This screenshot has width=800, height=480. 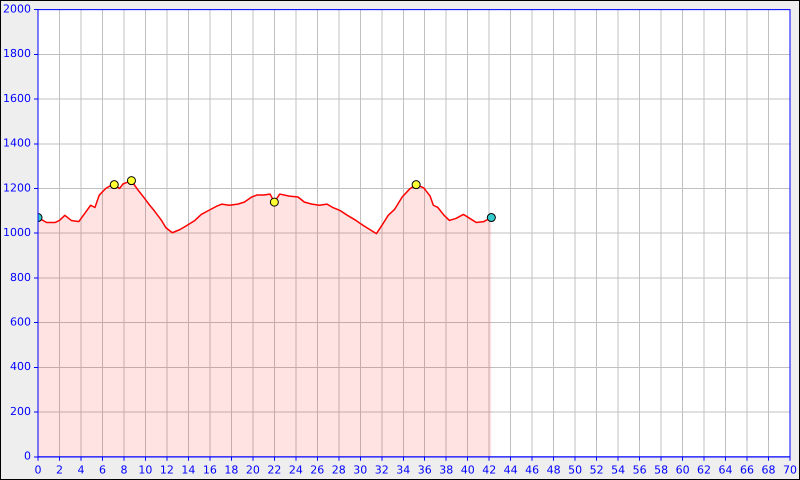 I want to click on x-tick-label: 58, so click(x=661, y=469).